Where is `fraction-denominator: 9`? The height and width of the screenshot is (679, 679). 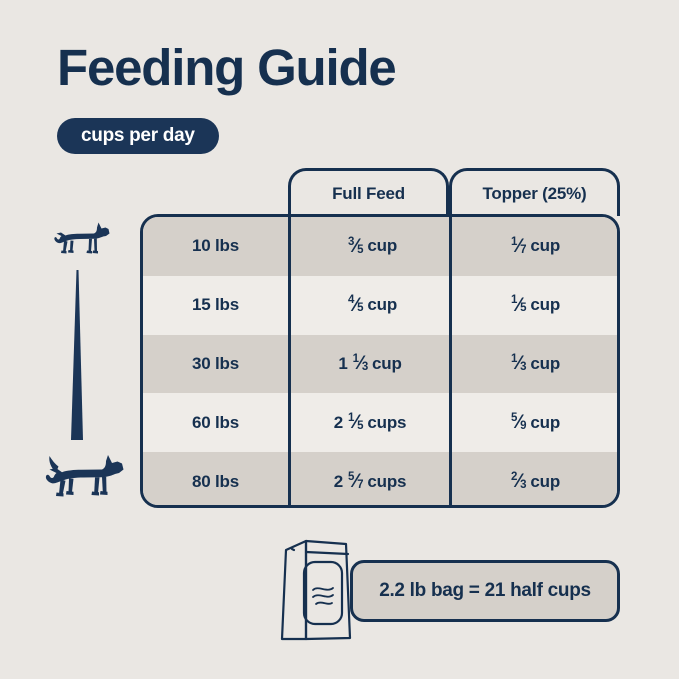 fraction-denominator: 9 is located at coordinates (523, 426).